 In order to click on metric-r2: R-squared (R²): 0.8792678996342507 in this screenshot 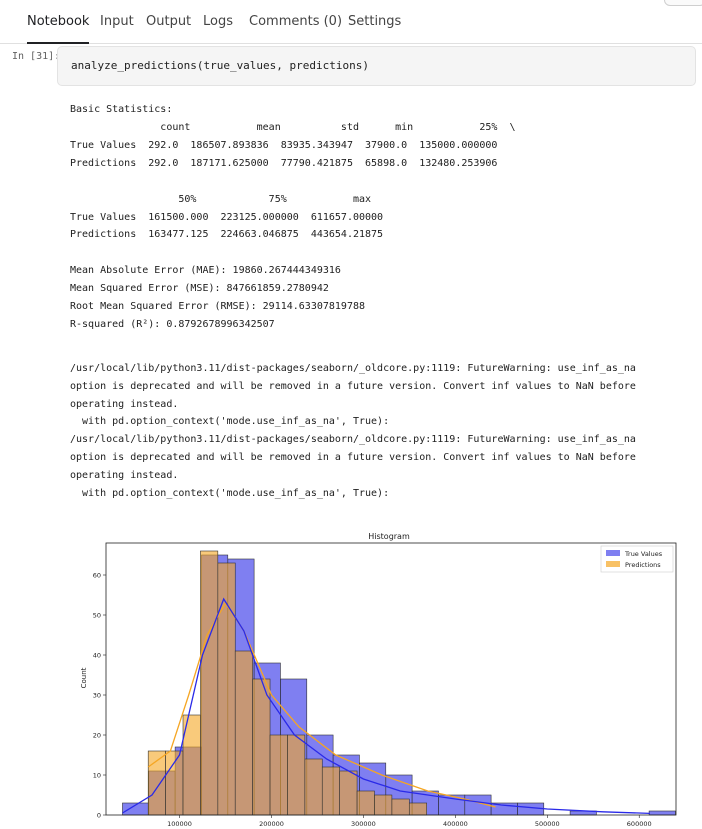, I will do `click(172, 324)`.